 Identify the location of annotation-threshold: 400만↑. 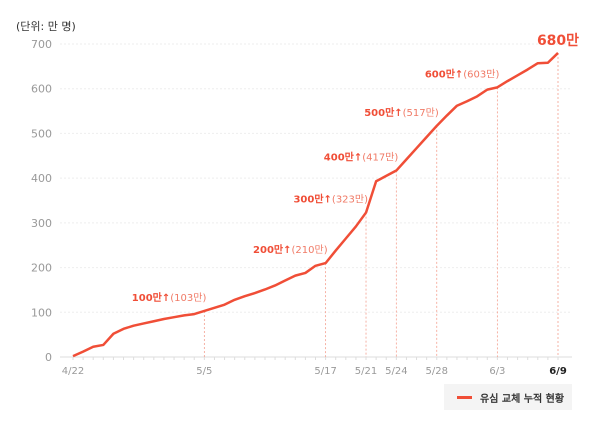
(343, 157).